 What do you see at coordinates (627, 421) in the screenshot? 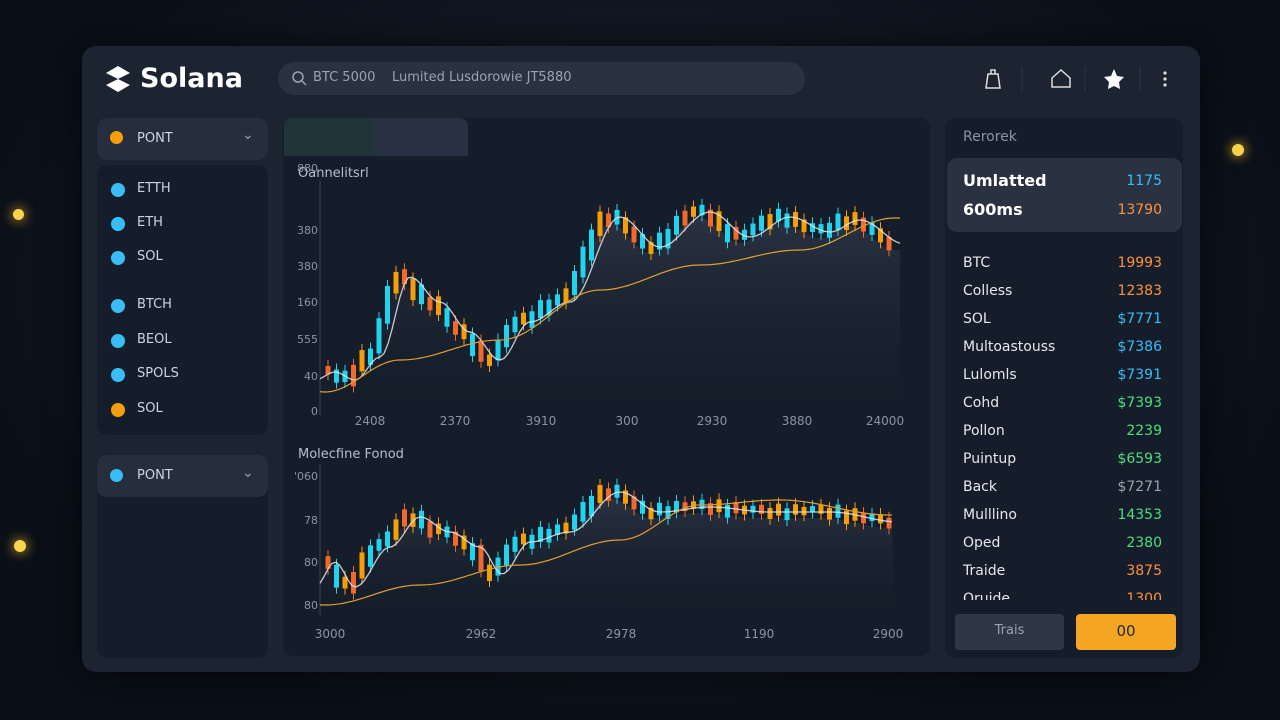
I see `x-label: 300` at bounding box center [627, 421].